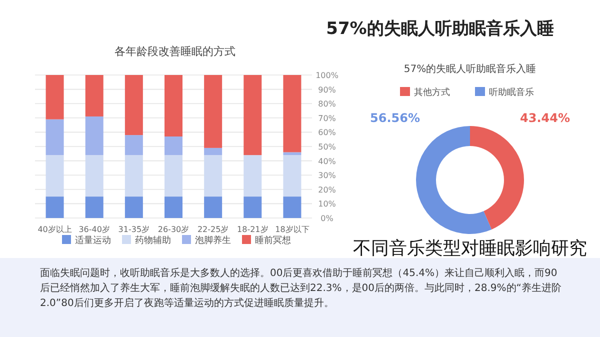 The image size is (600, 337). I want to click on chart-title: 57%的失眠人听助眠音乐入睡, so click(470, 69).